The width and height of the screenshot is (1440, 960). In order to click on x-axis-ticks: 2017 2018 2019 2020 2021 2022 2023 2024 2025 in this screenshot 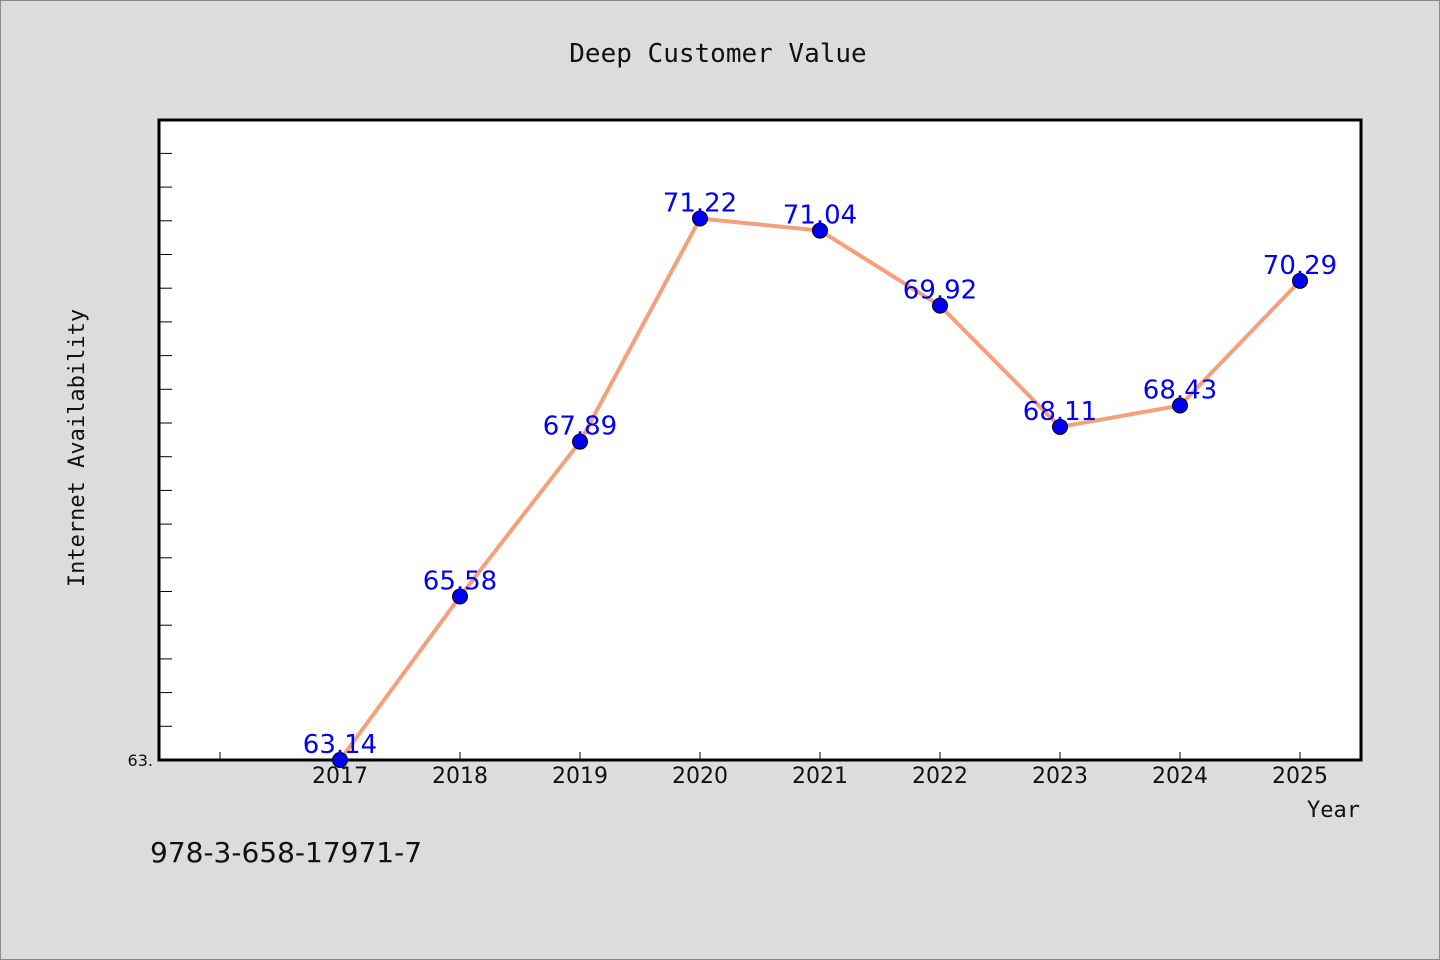, I will do `click(773, 770)`.